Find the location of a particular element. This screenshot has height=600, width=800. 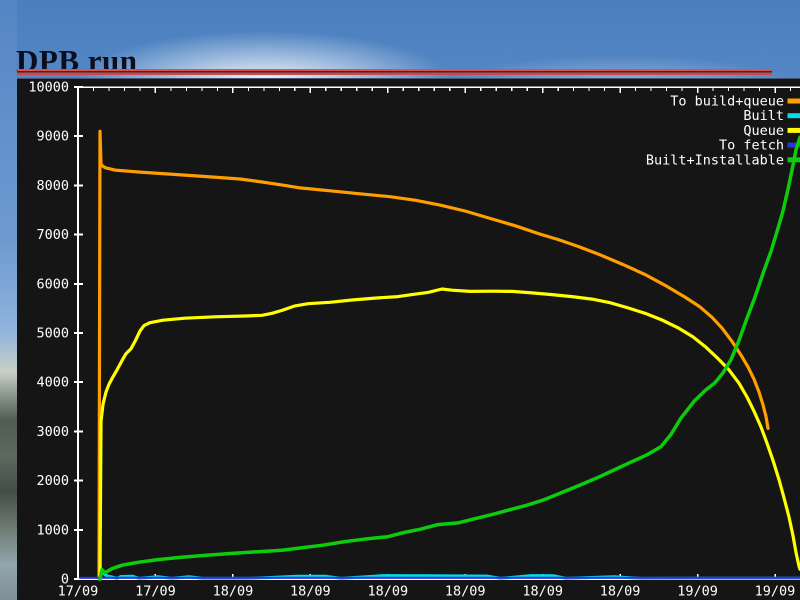

y-tick-label: 10000 is located at coordinates (48, 88).